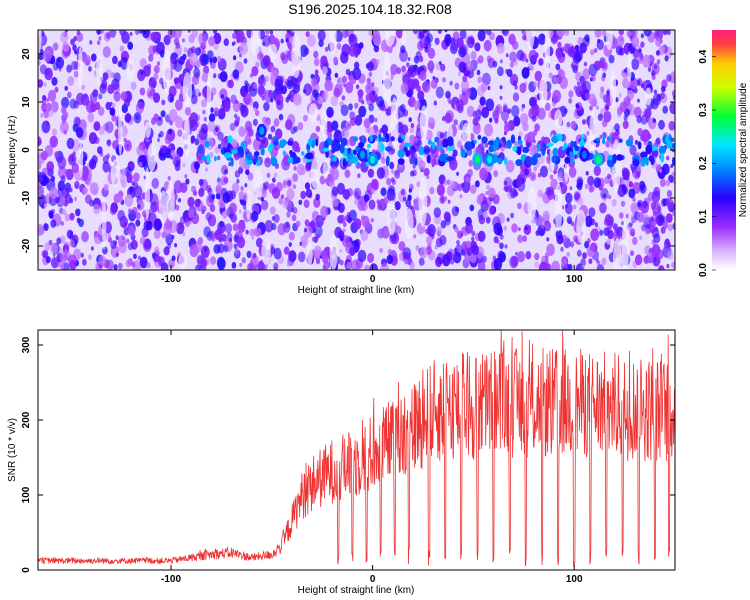 The image size is (750, 600). What do you see at coordinates (26, 54) in the screenshot?
I see `y-tick-label: 20` at bounding box center [26, 54].